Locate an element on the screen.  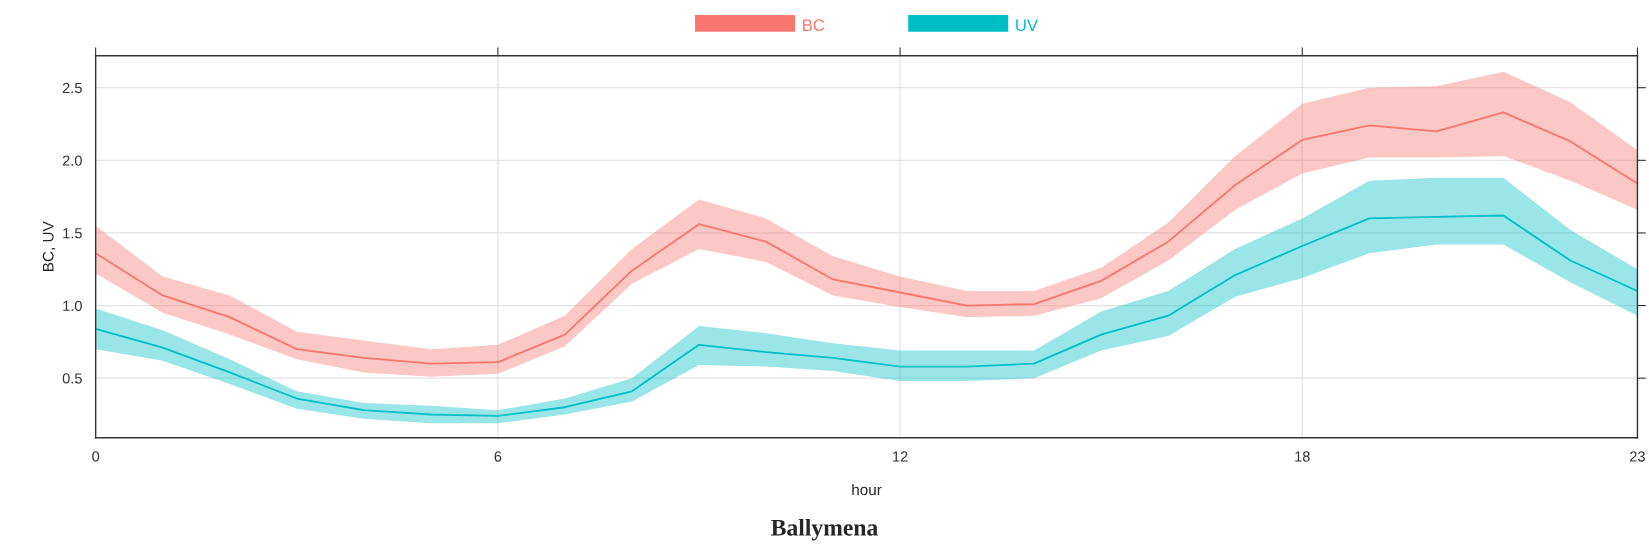
x-tick-label: 12 is located at coordinates (900, 456).